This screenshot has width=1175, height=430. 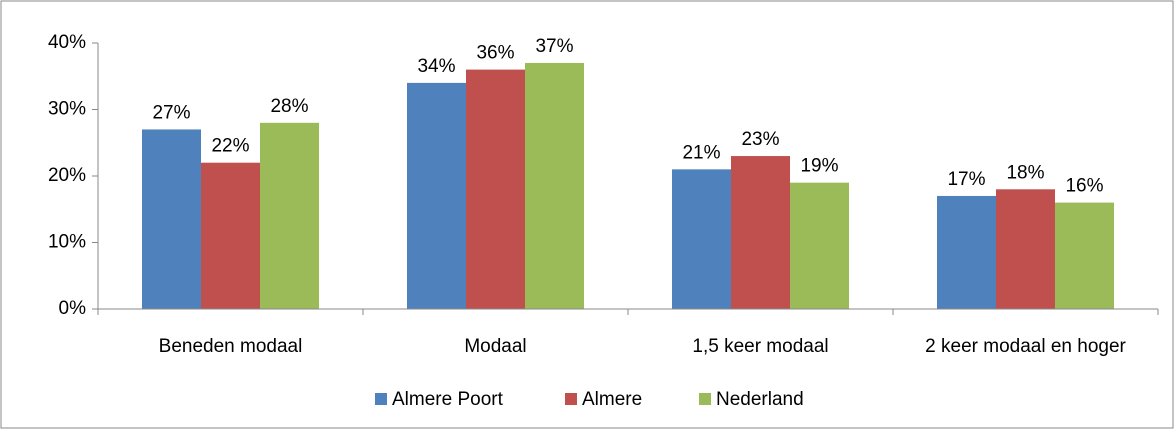 I want to click on y-tick-label: 0%, so click(x=73, y=308).